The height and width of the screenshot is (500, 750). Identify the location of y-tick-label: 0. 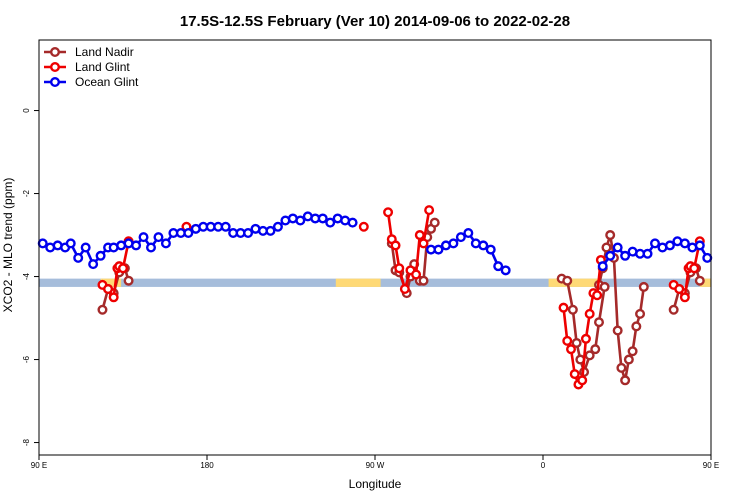
(26, 110).